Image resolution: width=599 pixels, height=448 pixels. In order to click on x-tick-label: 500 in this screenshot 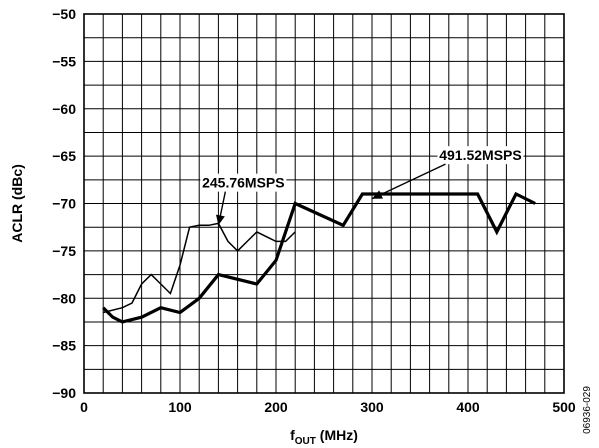, I will do `click(564, 407)`.